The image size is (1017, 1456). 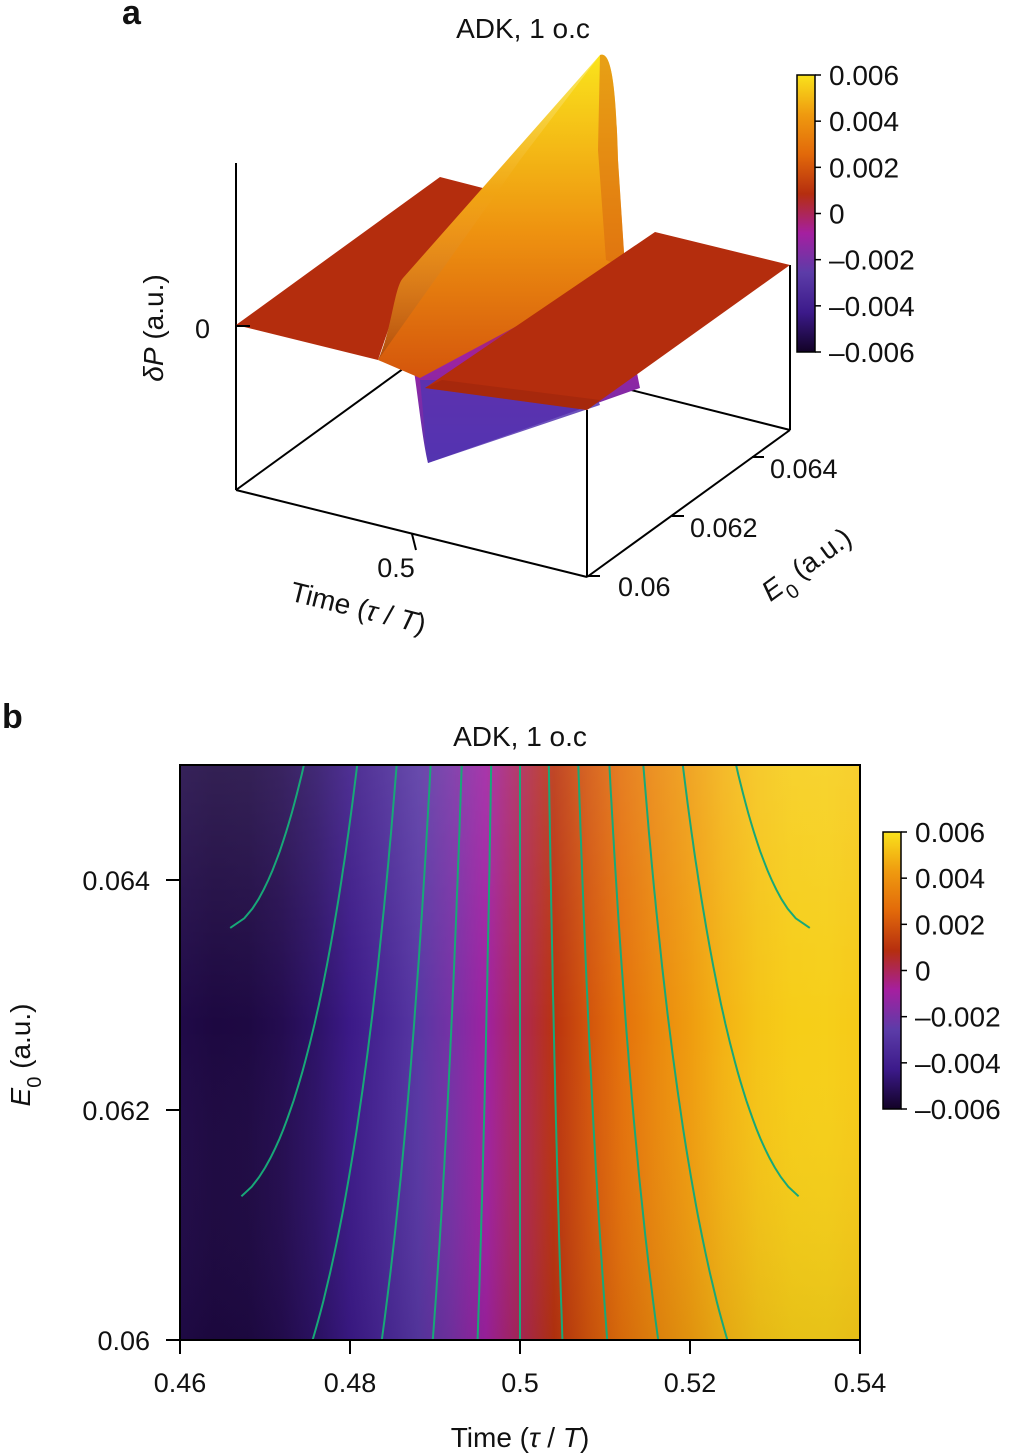 What do you see at coordinates (958, 1063) in the screenshot?
I see `colorbar-b-tick-label-5: –0.004` at bounding box center [958, 1063].